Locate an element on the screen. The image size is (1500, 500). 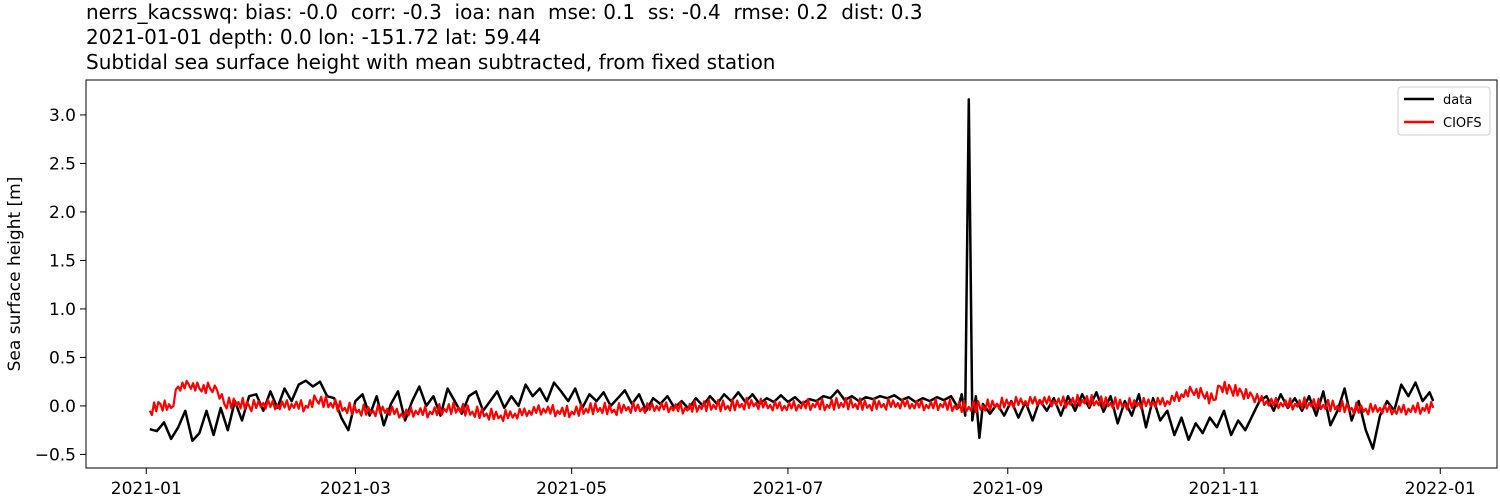
x-tick-label: 2021-07 is located at coordinates (787, 489).